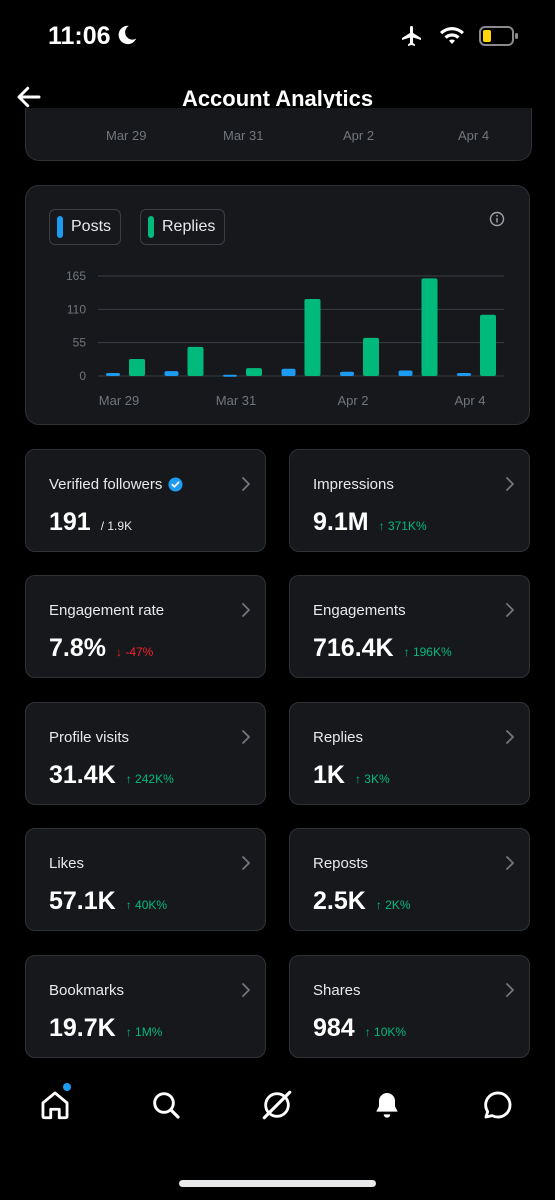  I want to click on stat-label: Likes, so click(67, 863).